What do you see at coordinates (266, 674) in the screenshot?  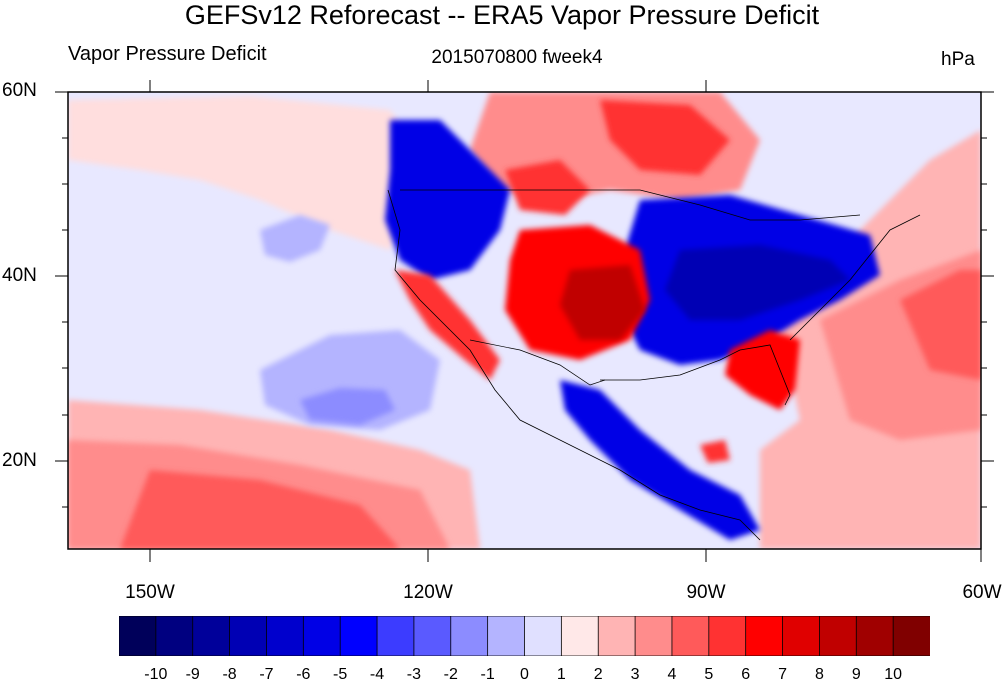 I see `colorbar-label: -7` at bounding box center [266, 674].